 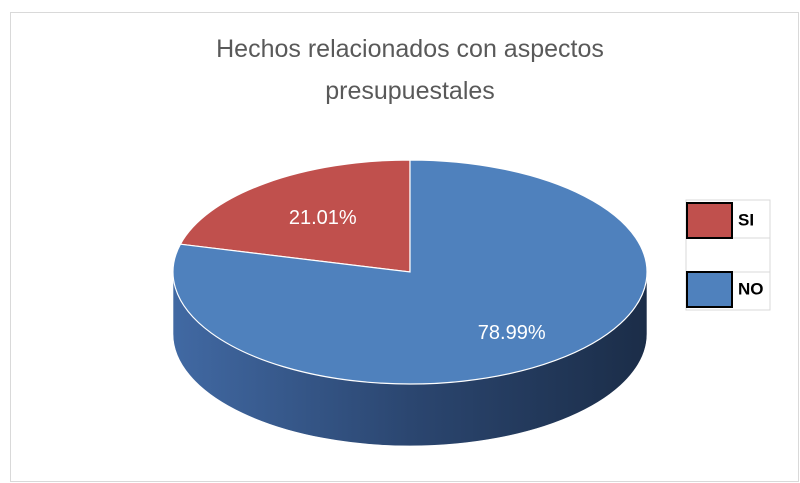 What do you see at coordinates (746, 219) in the screenshot?
I see `legend-label: SI` at bounding box center [746, 219].